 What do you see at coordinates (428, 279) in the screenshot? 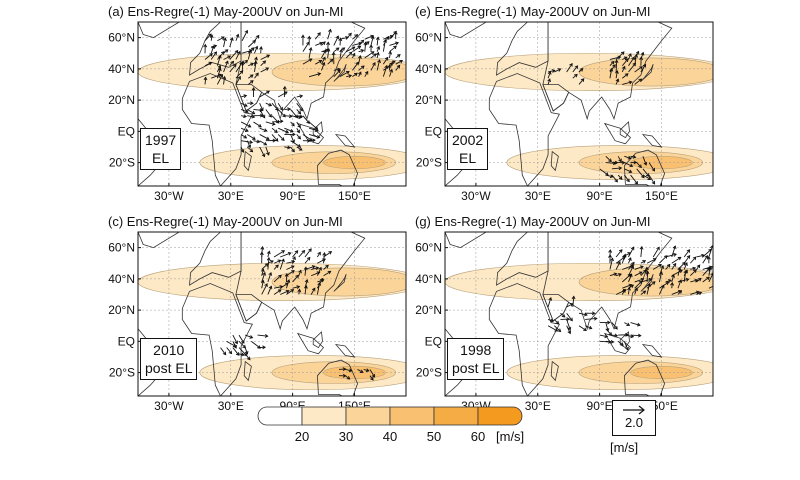
I see `latitude-label: 40°N` at bounding box center [428, 279].